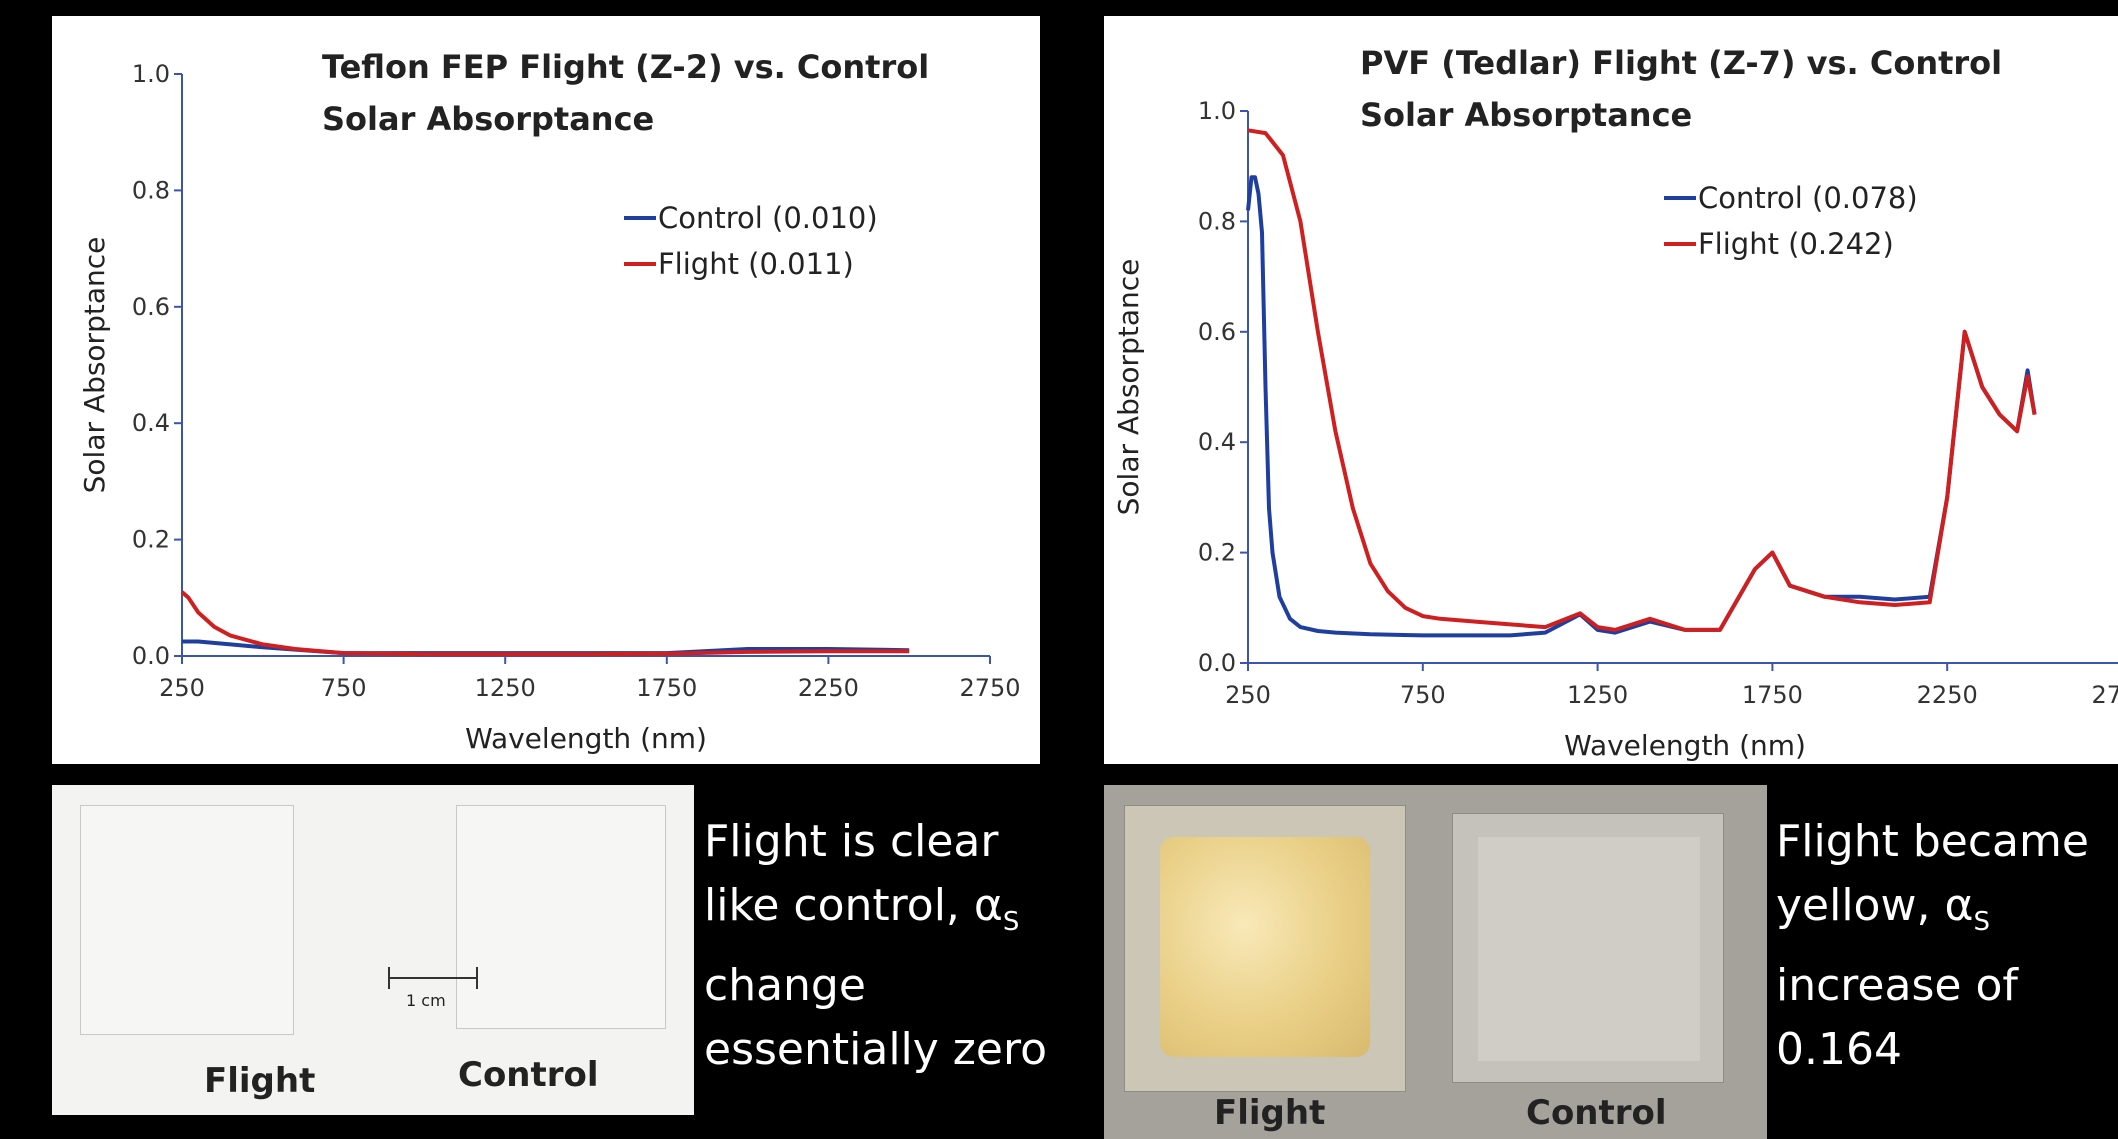 The image size is (2118, 1139). I want to click on caption-line: change, so click(785, 985).